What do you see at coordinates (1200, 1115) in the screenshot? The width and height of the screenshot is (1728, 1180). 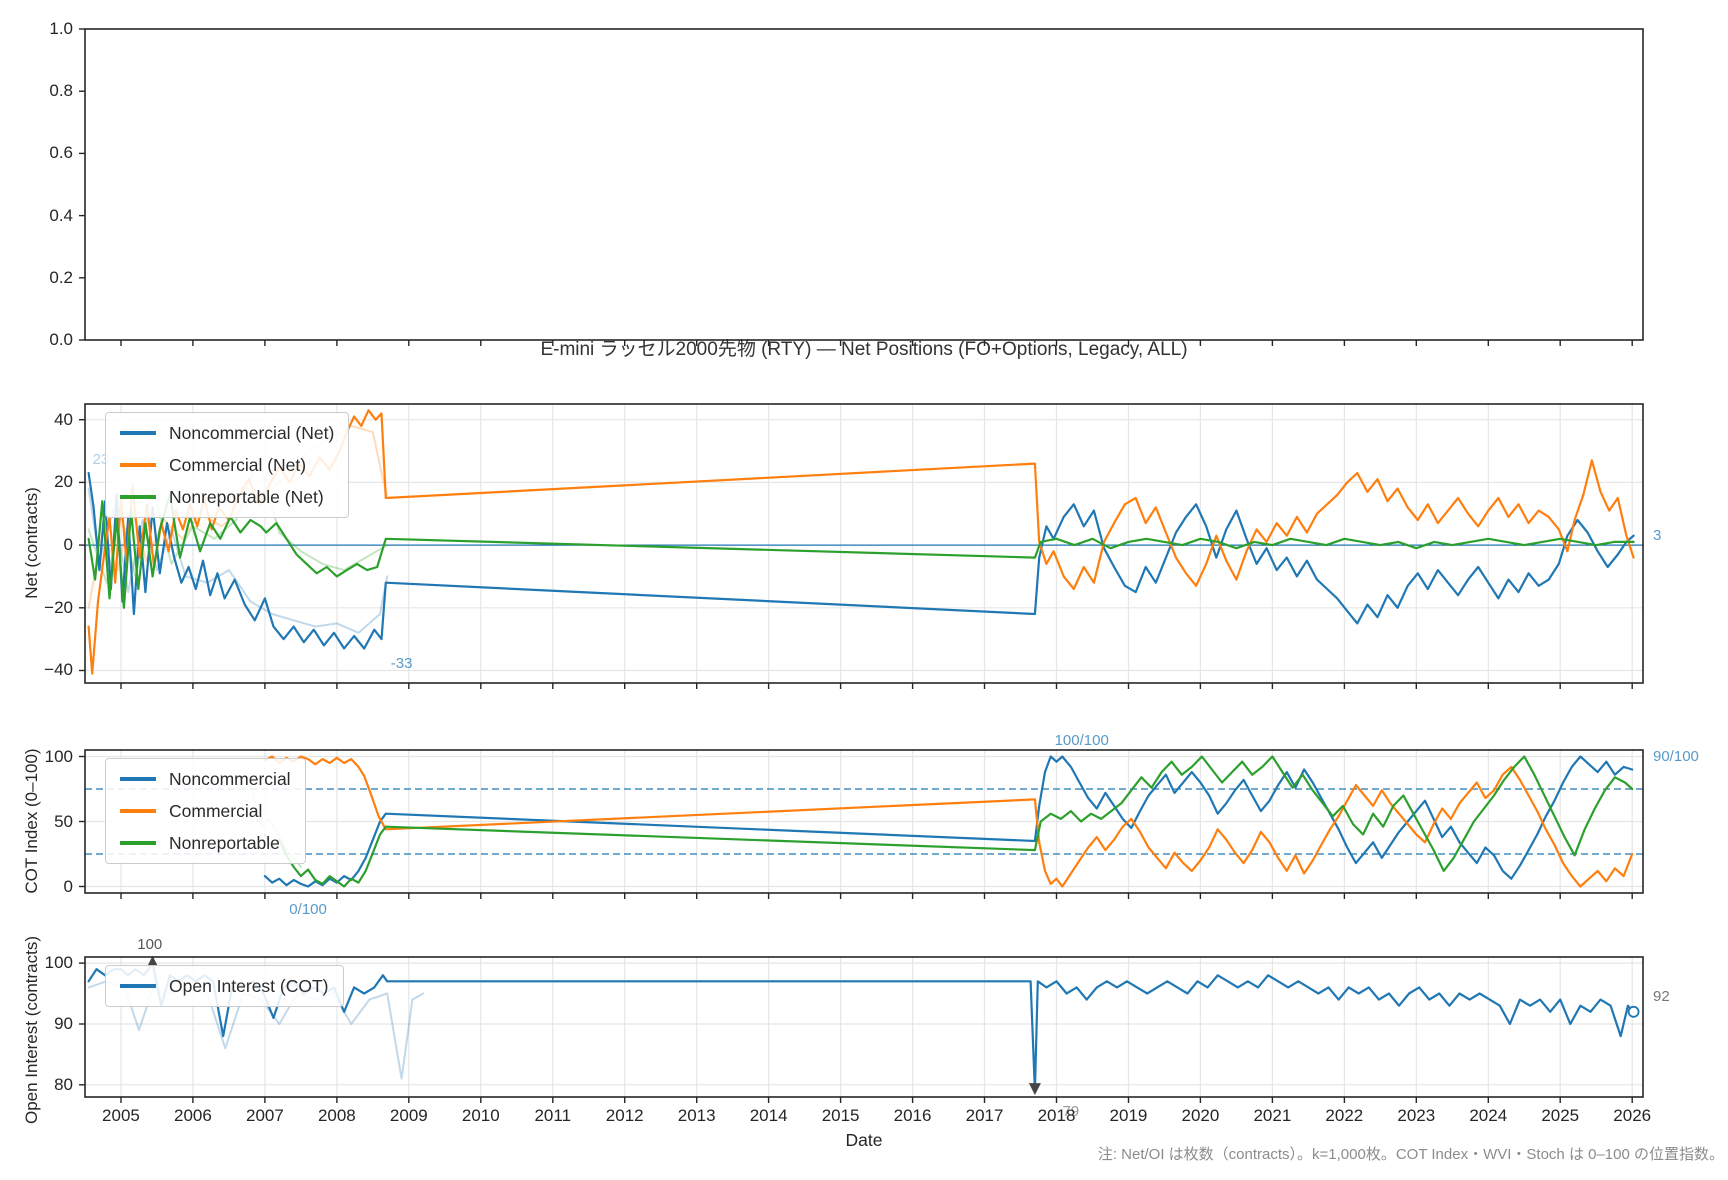 I see `x-tick-label: 2020` at bounding box center [1200, 1115].